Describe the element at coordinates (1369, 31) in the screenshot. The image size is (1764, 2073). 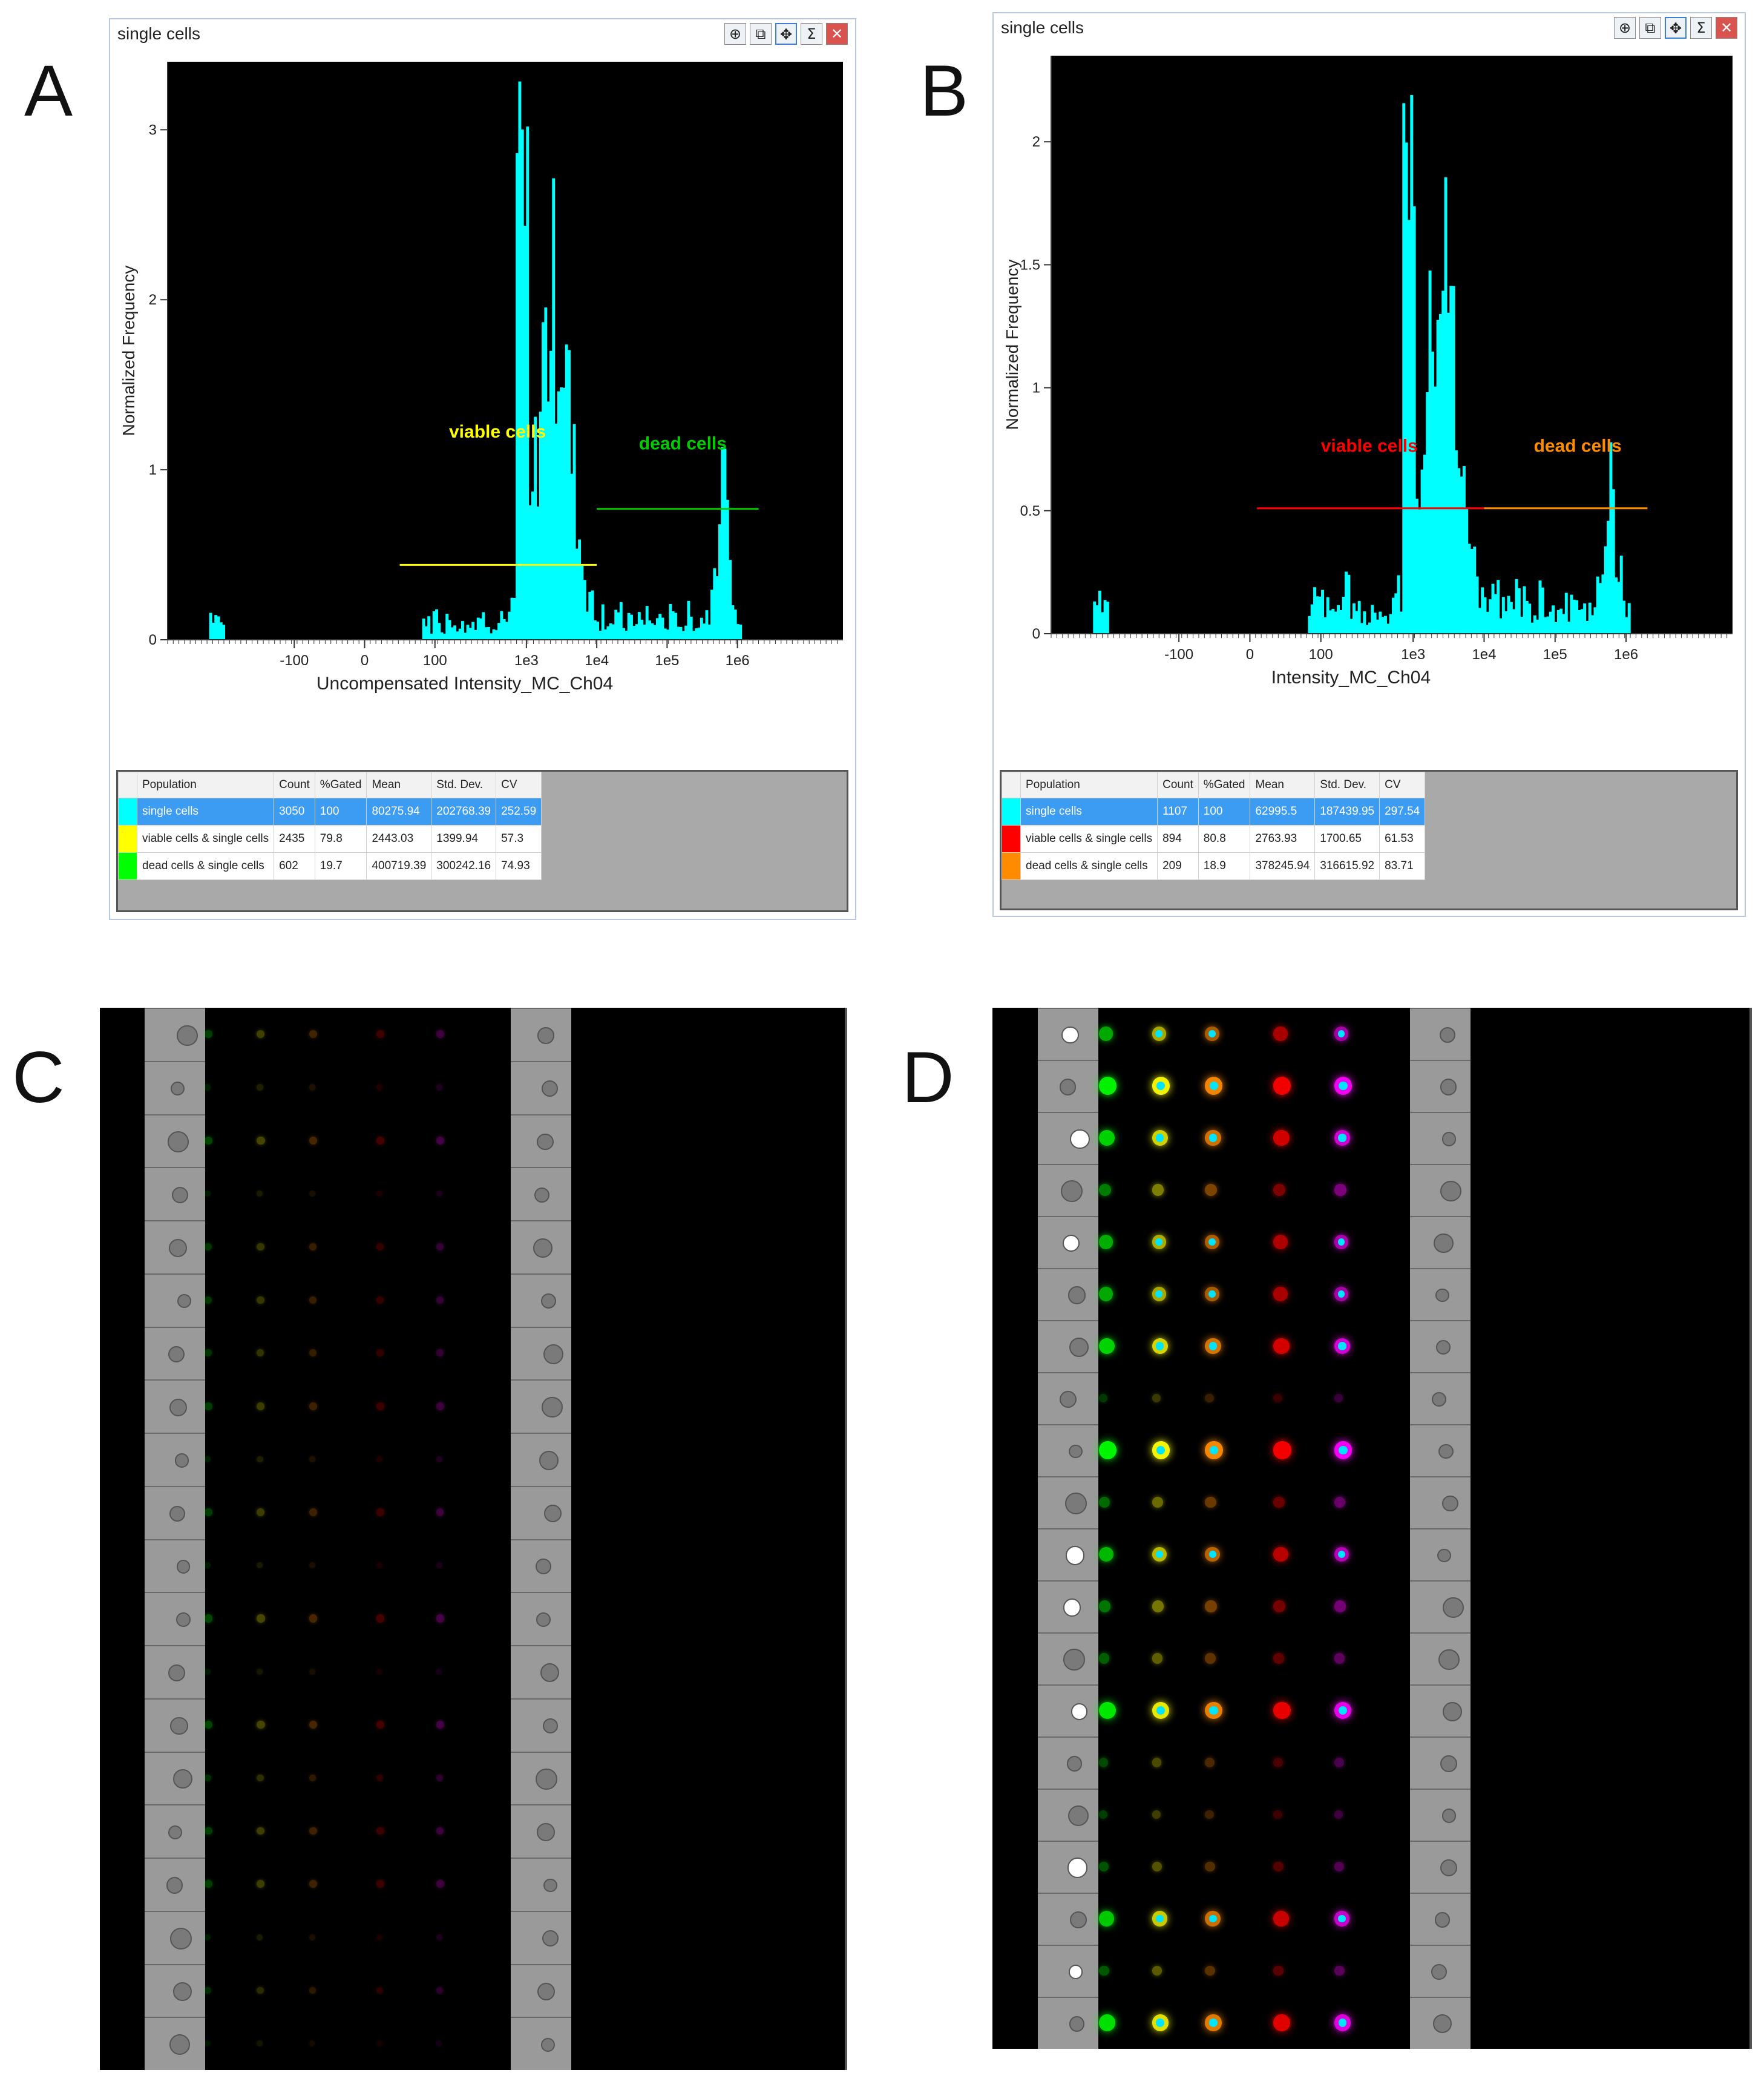
I see `window-titlebar: single cells ⊕ ⧉ ✥ Σ ✕` at that location.